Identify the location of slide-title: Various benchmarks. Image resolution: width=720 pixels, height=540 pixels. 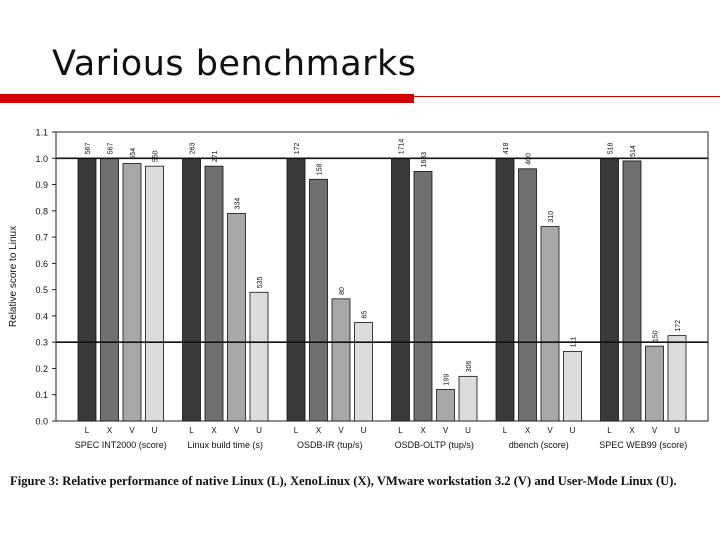
(234, 64).